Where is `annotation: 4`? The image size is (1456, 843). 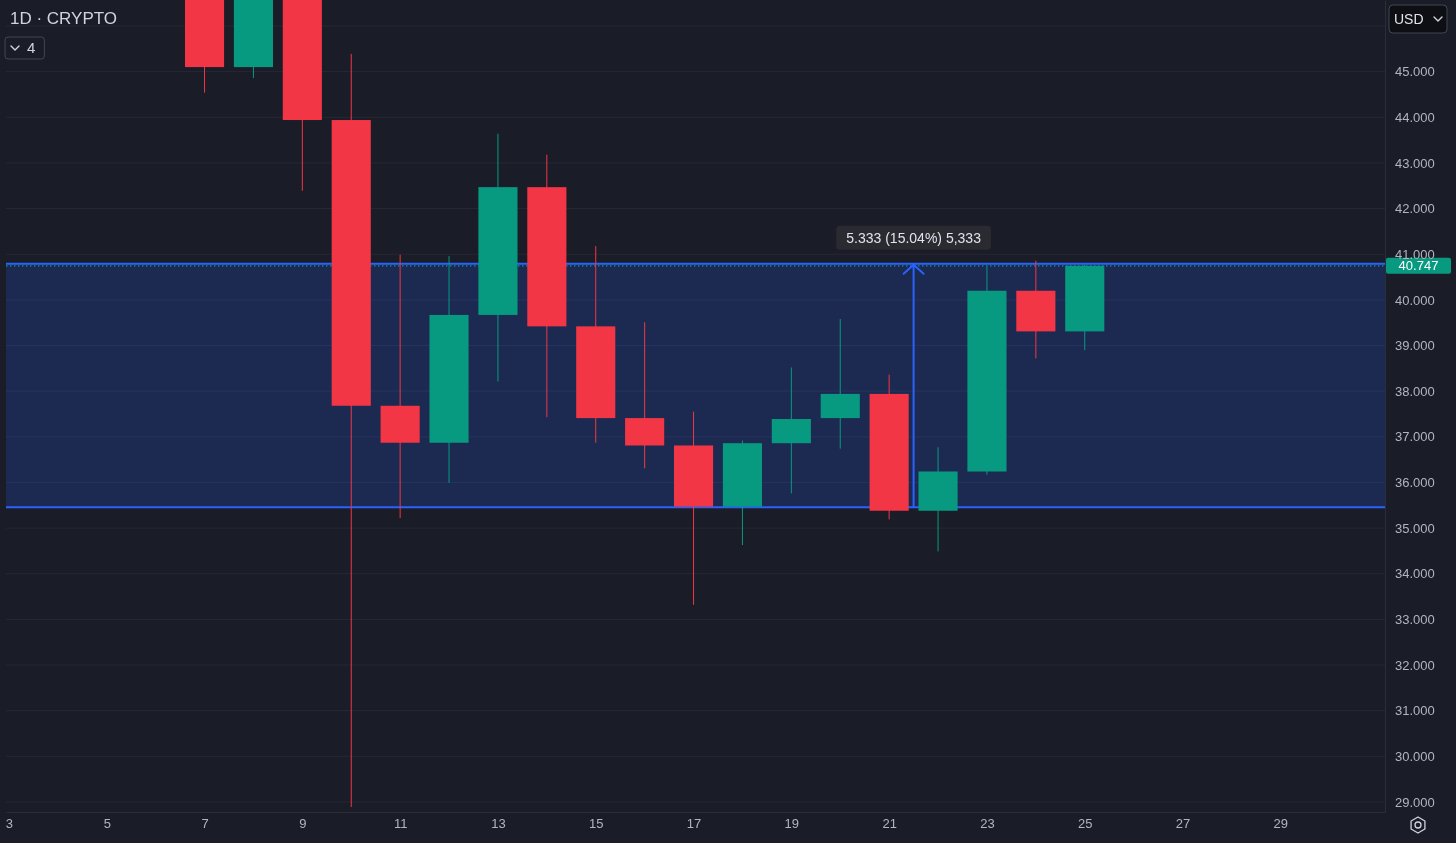
annotation: 4 is located at coordinates (31, 48).